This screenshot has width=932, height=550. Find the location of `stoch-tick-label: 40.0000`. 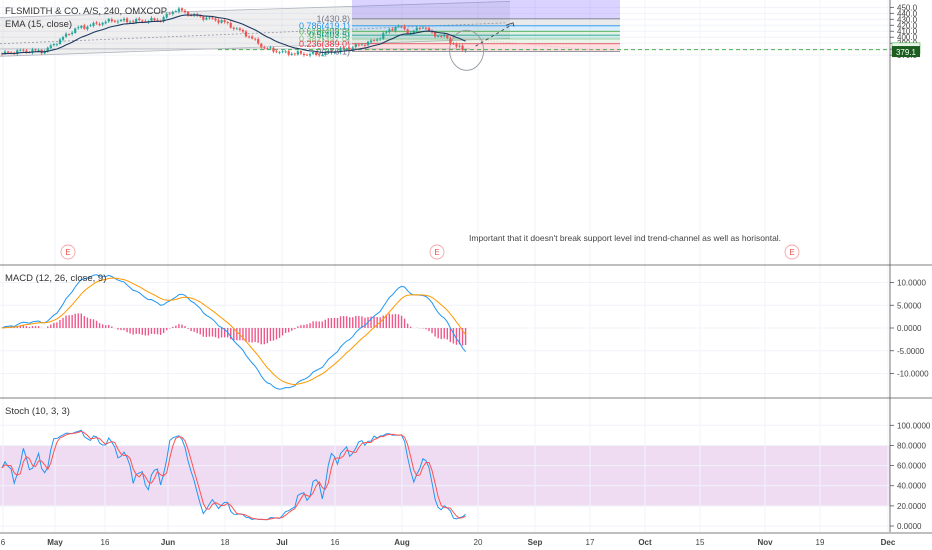

stoch-tick-label: 40.0000 is located at coordinates (911, 486).